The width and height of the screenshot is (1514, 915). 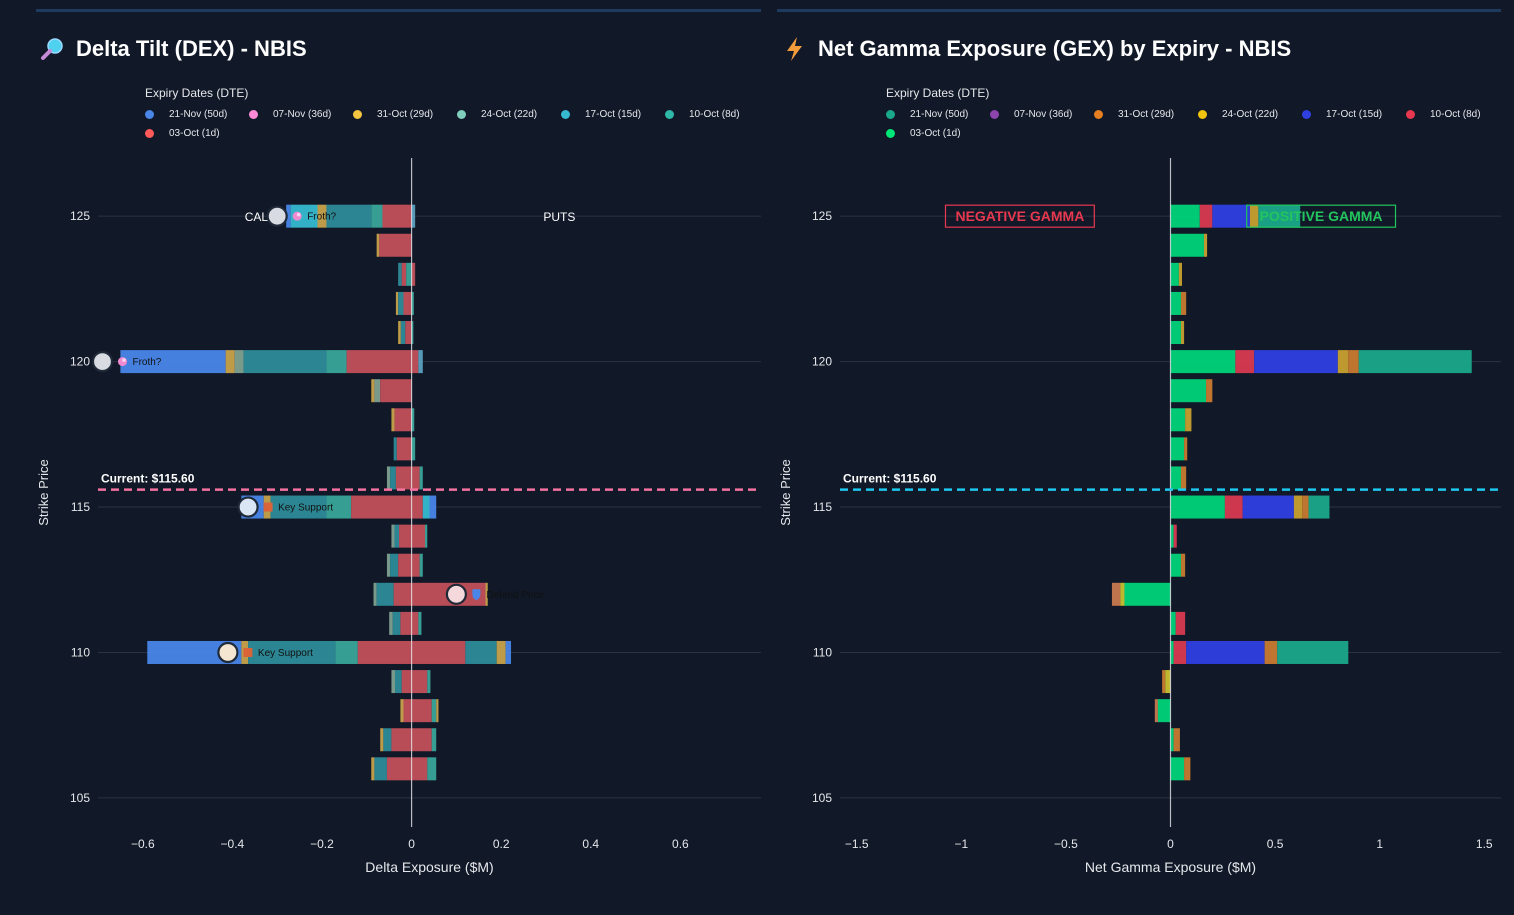 I want to click on left-legend-item: 03-Oct (1d), so click(x=197, y=133).